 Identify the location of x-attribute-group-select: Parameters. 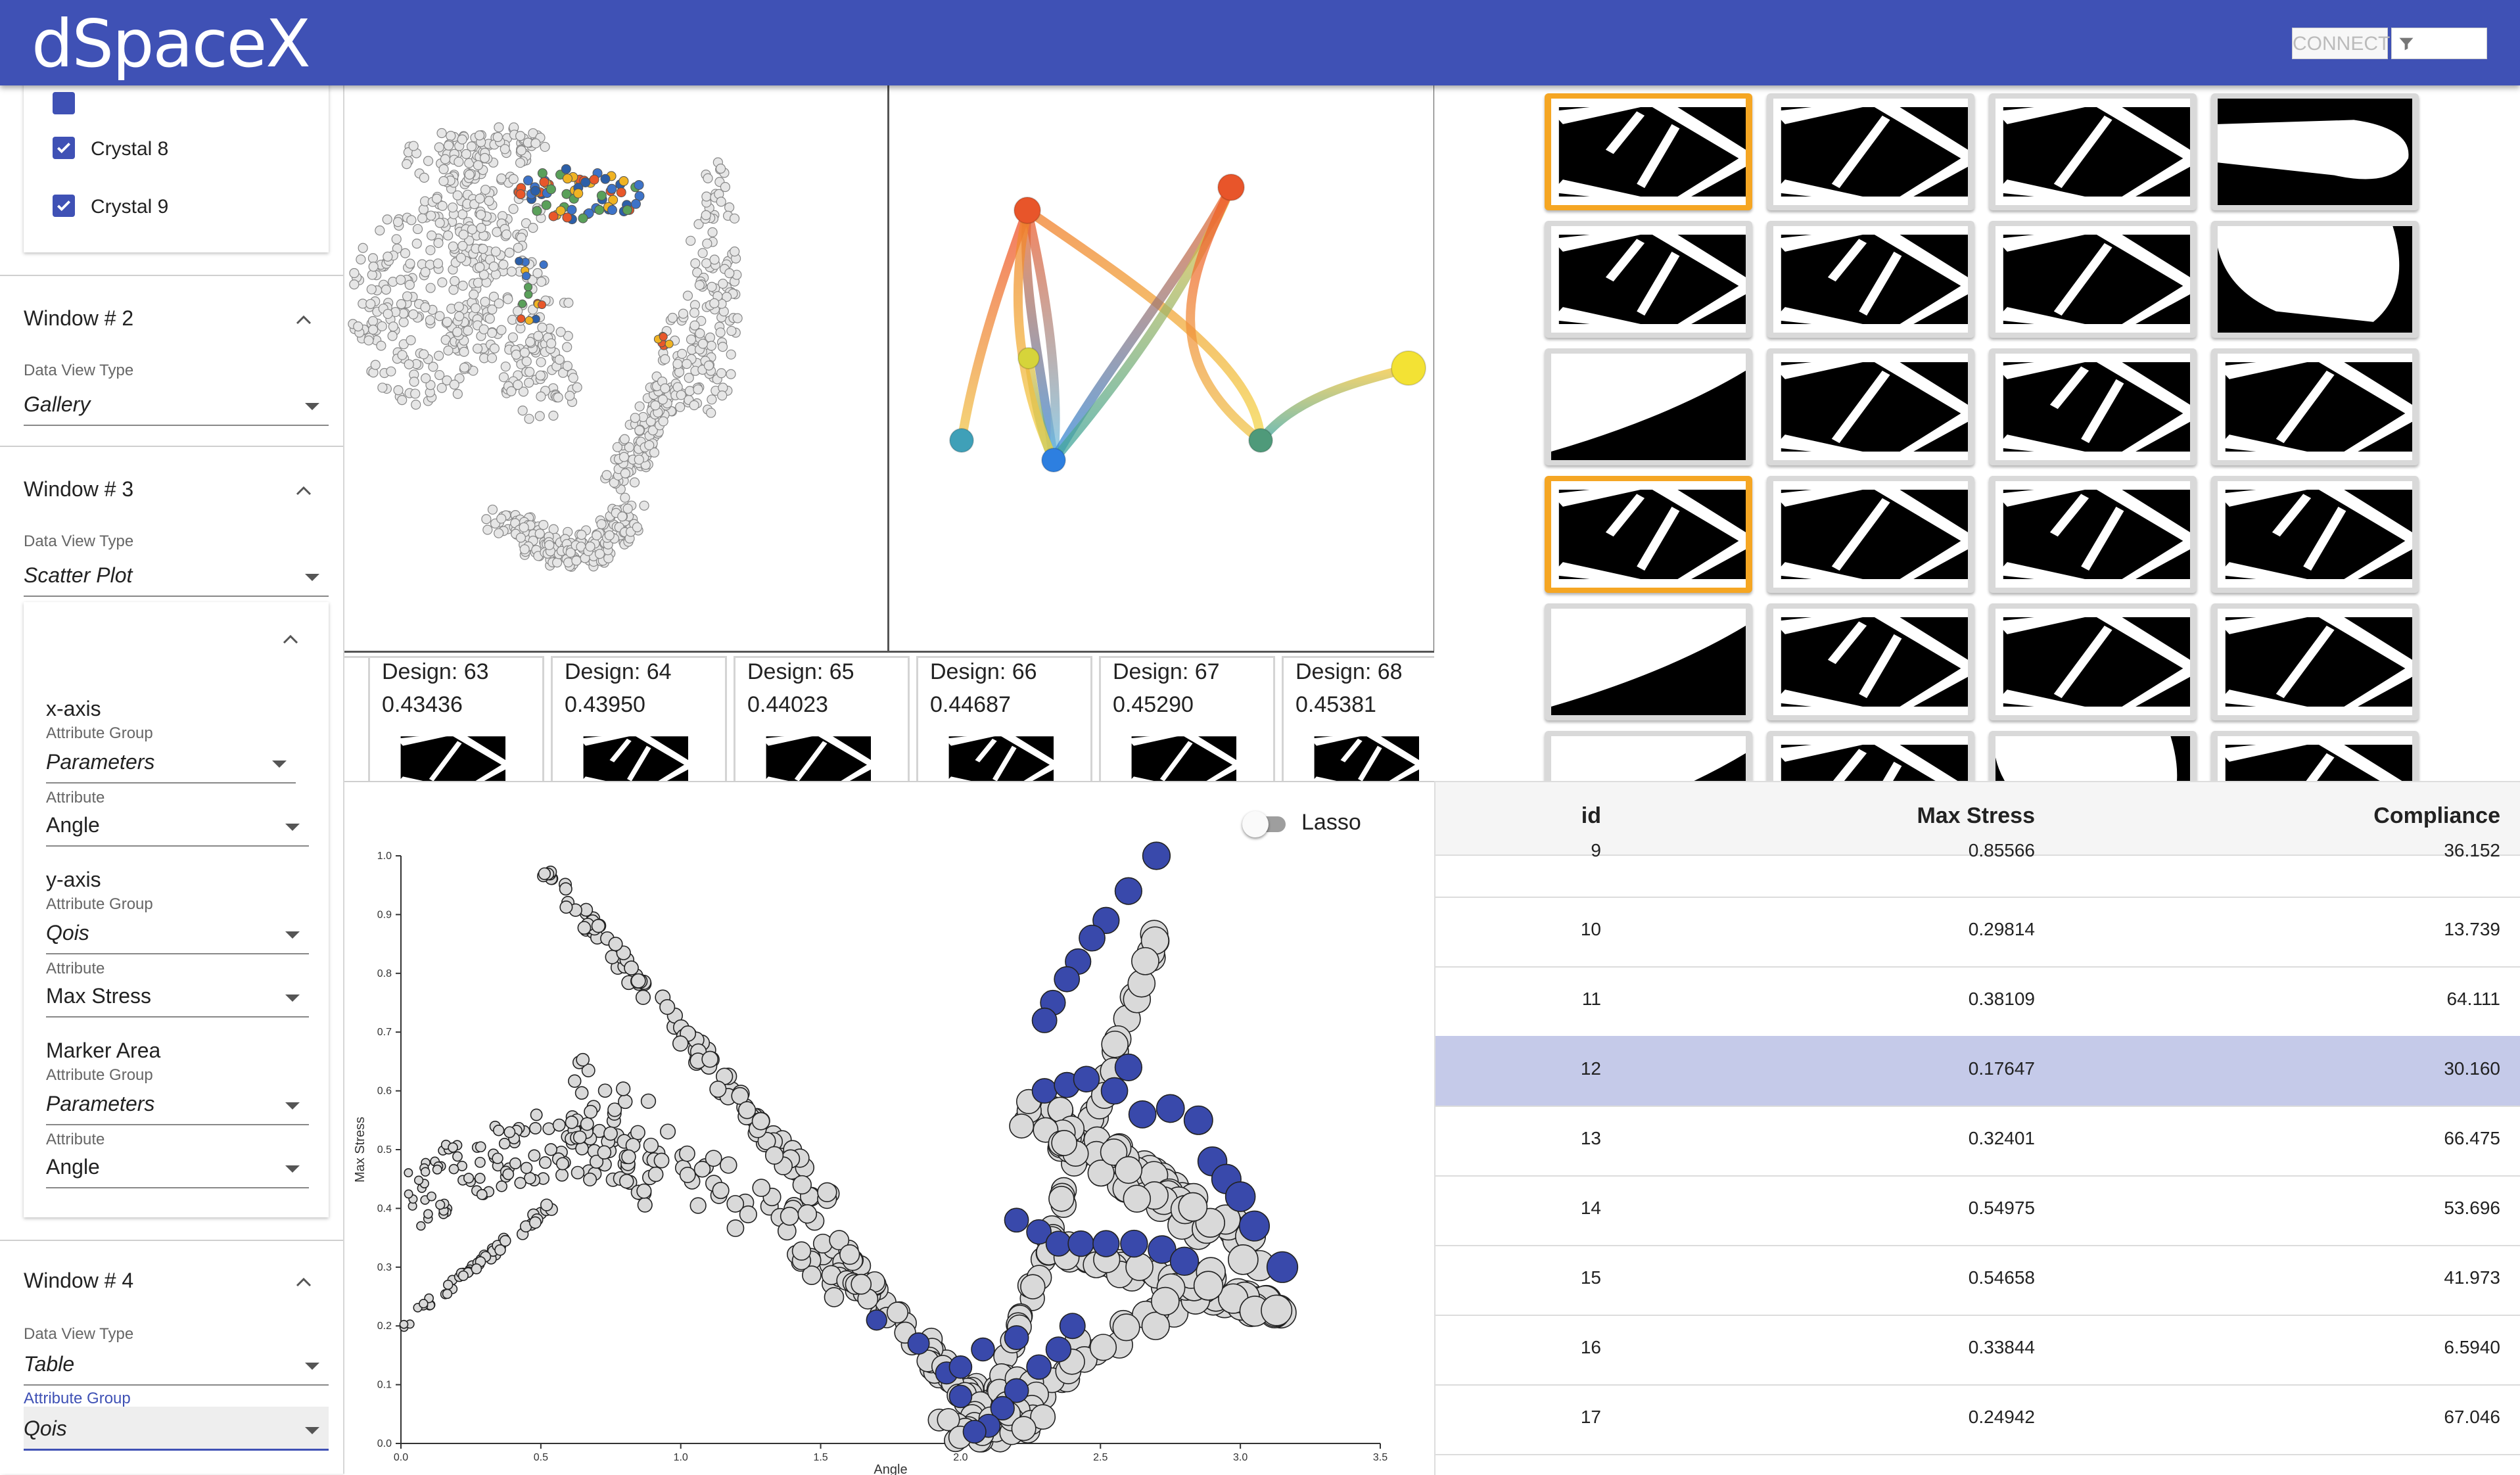
(171, 762).